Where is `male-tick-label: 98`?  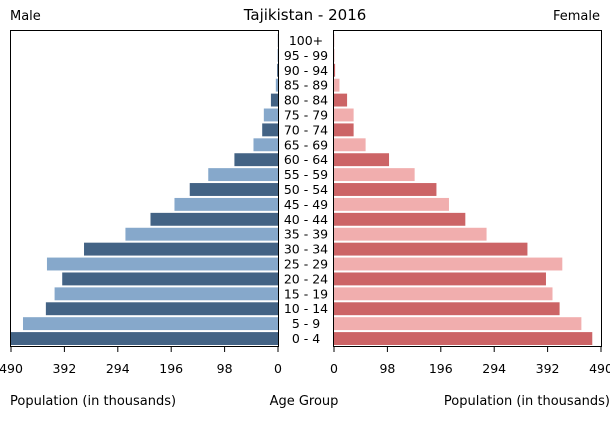
male-tick-label: 98 is located at coordinates (225, 368).